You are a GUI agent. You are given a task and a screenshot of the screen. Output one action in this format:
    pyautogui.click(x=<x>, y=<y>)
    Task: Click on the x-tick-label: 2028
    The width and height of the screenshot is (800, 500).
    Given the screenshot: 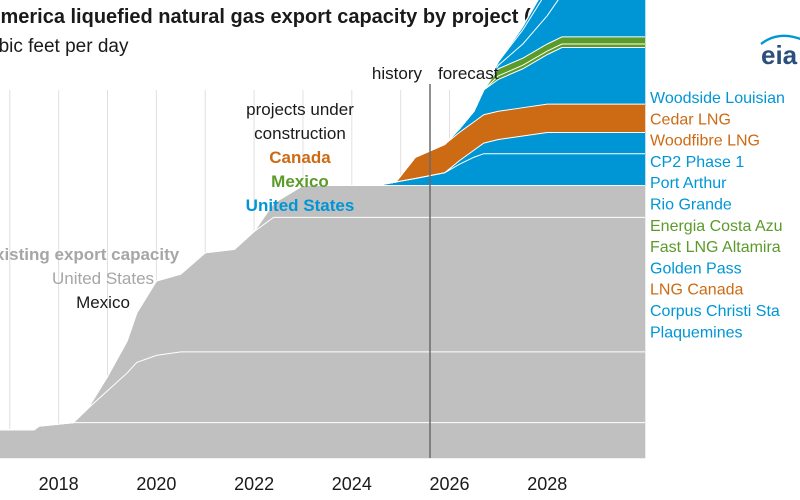 What is the action you would take?
    pyautogui.click(x=547, y=484)
    